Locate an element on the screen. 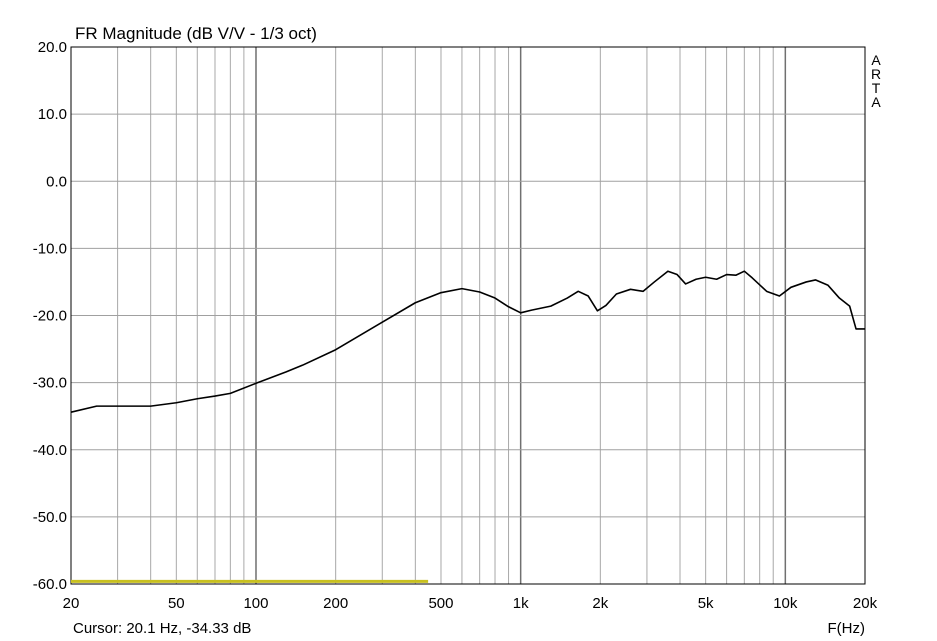  y-tick-label: -10.0 is located at coordinates (50, 248).